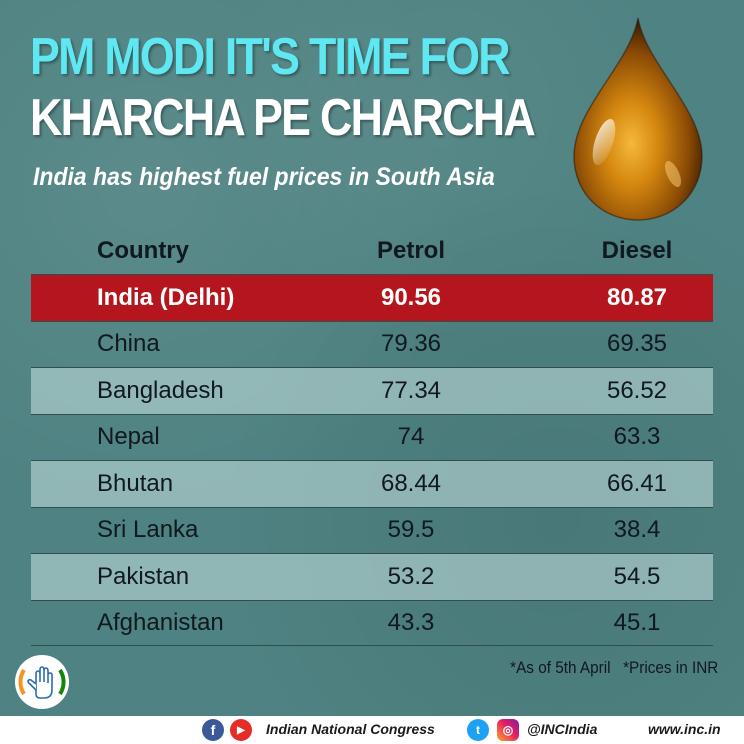 Image resolution: width=744 pixels, height=744 pixels. I want to click on footnote-as-of: *As of 5th April, so click(560, 667).